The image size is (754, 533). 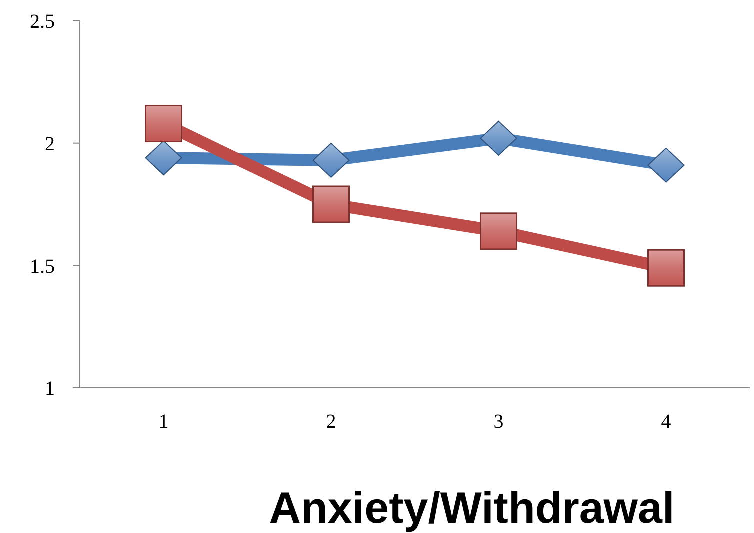 I want to click on y-tick-label: 1, so click(x=50, y=389).